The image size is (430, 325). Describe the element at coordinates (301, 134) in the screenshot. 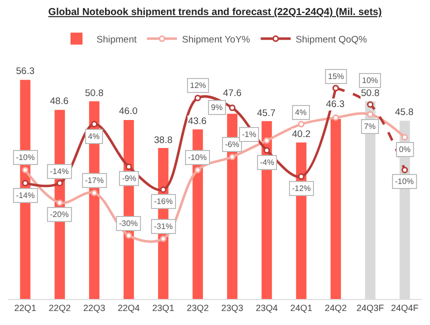

I see `data-label: 40.2` at that location.